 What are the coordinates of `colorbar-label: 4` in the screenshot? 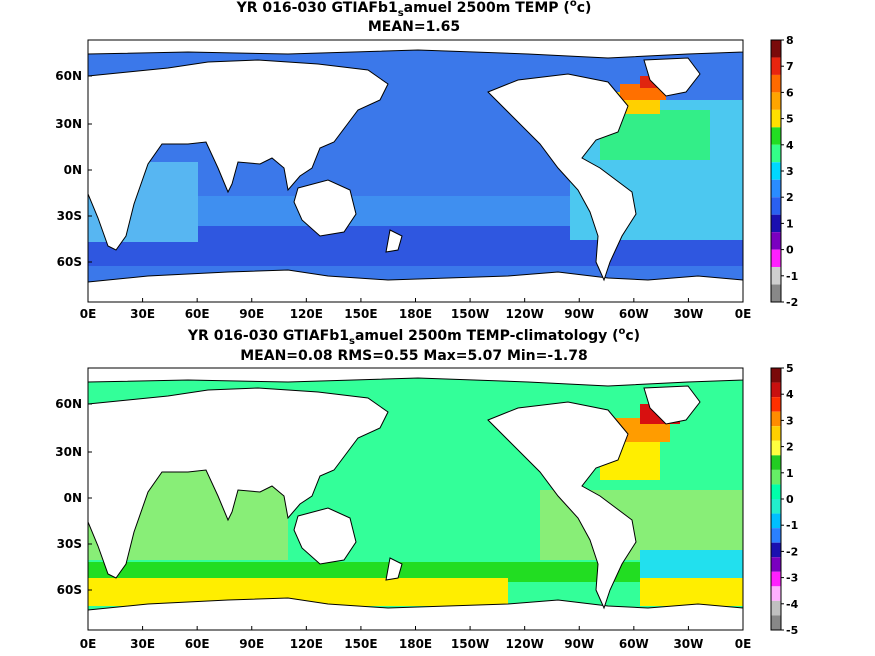 It's located at (790, 394).